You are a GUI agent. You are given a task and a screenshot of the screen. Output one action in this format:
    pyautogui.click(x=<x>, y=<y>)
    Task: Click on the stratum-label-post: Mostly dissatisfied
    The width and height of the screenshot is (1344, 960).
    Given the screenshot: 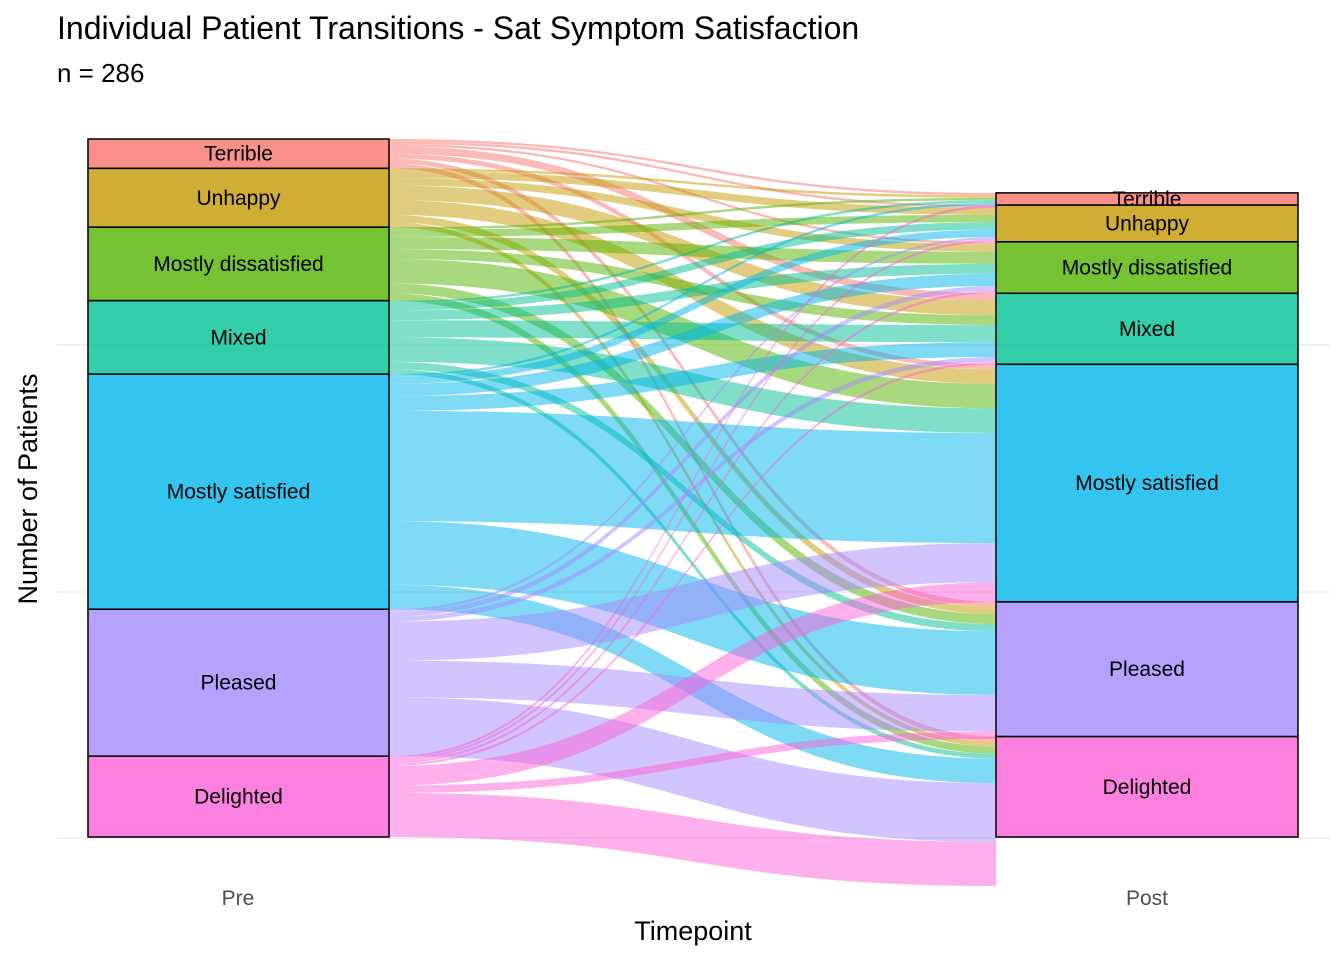 What is the action you would take?
    pyautogui.click(x=1147, y=268)
    